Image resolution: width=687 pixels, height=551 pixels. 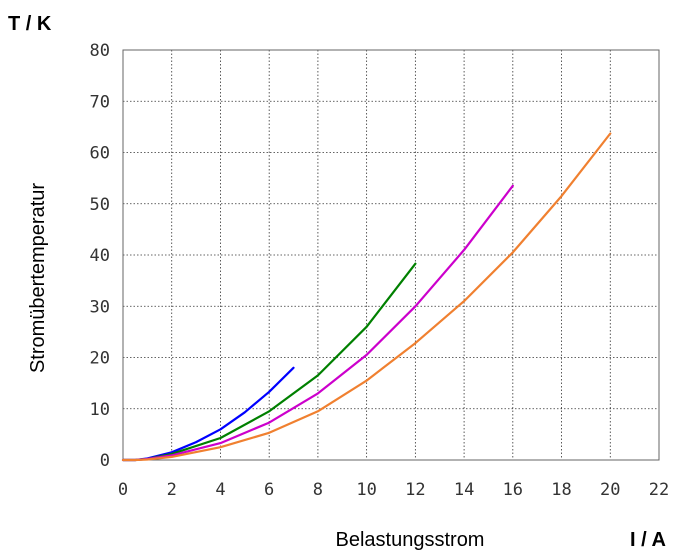 I want to click on y-axis-label: Stromübertemperatur, so click(x=38, y=278).